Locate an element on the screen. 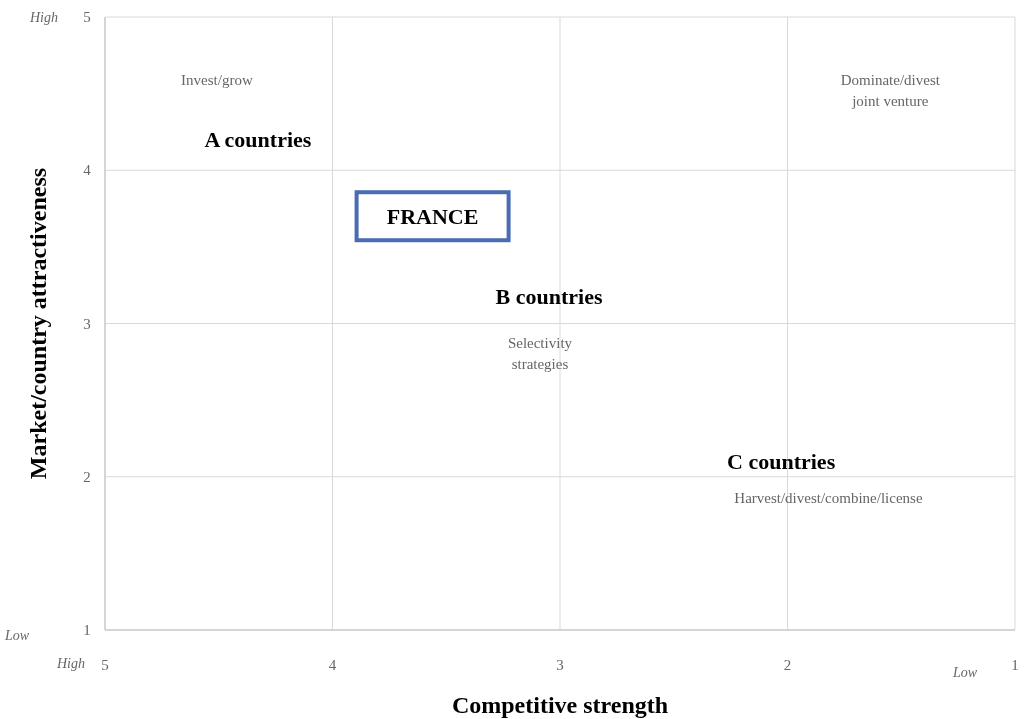  x-tick-label: 2 is located at coordinates (787, 665).